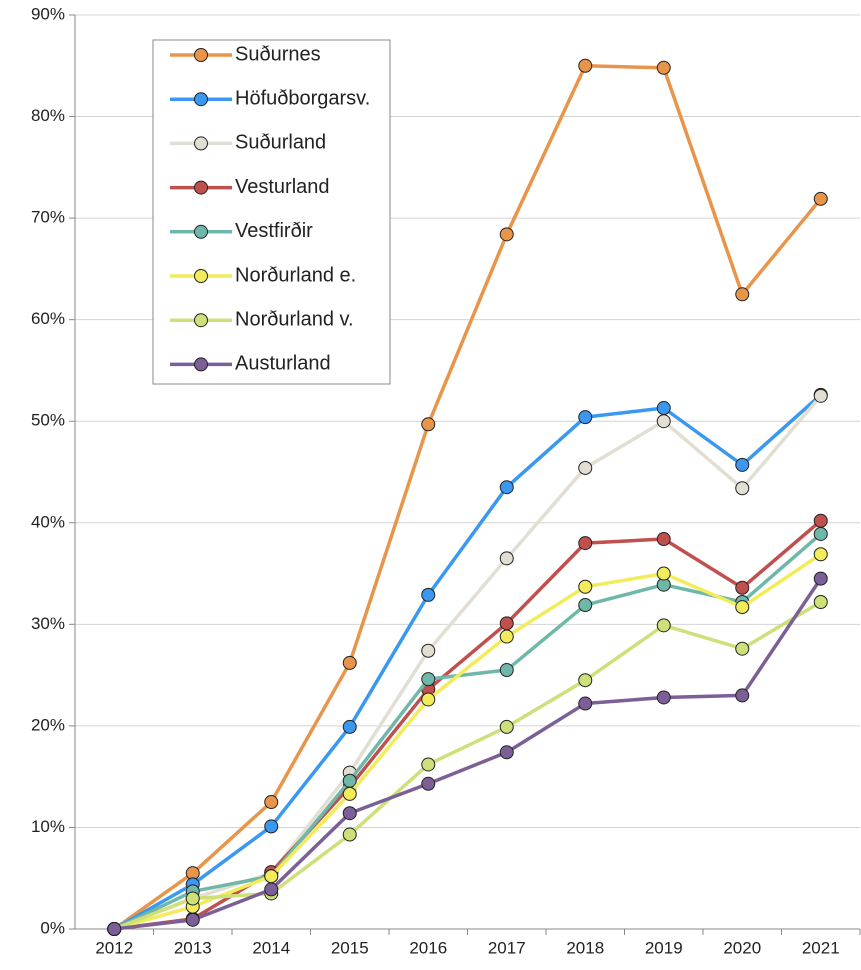 This screenshot has height=970, width=861. Describe the element at coordinates (278, 54) in the screenshot. I see `legend-label: Suðurnes` at that location.